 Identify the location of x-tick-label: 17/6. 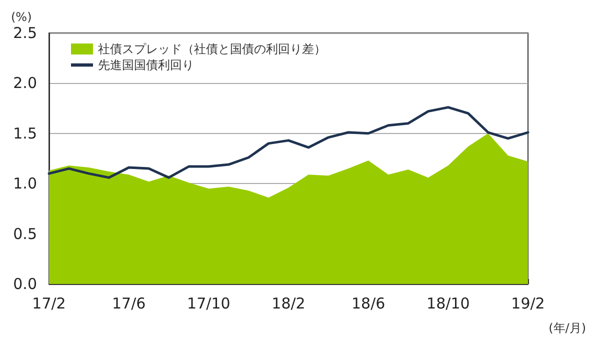
(129, 303).